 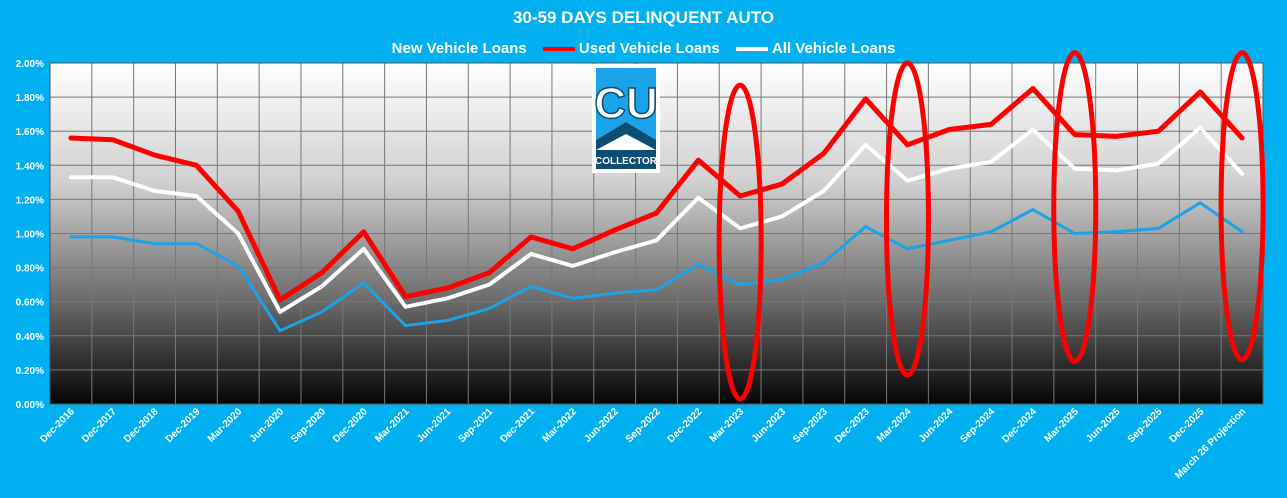 What do you see at coordinates (1019, 425) in the screenshot?
I see `x-tick-label: Dec-2024` at bounding box center [1019, 425].